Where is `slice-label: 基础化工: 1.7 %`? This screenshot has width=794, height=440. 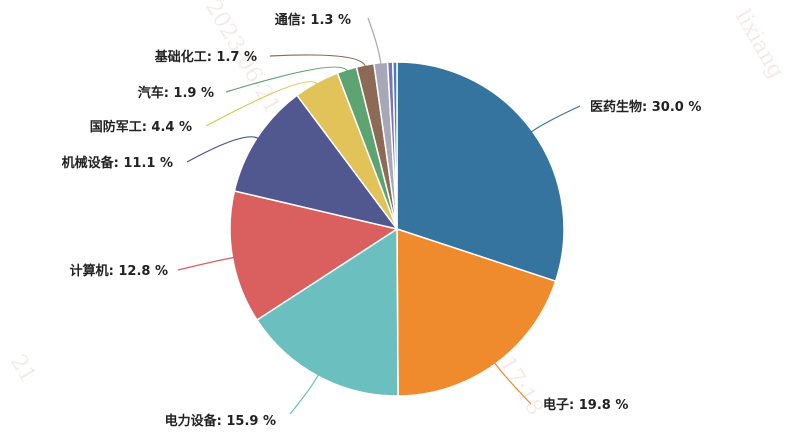
slice-label: 基础化工: 1.7 % is located at coordinates (205, 57).